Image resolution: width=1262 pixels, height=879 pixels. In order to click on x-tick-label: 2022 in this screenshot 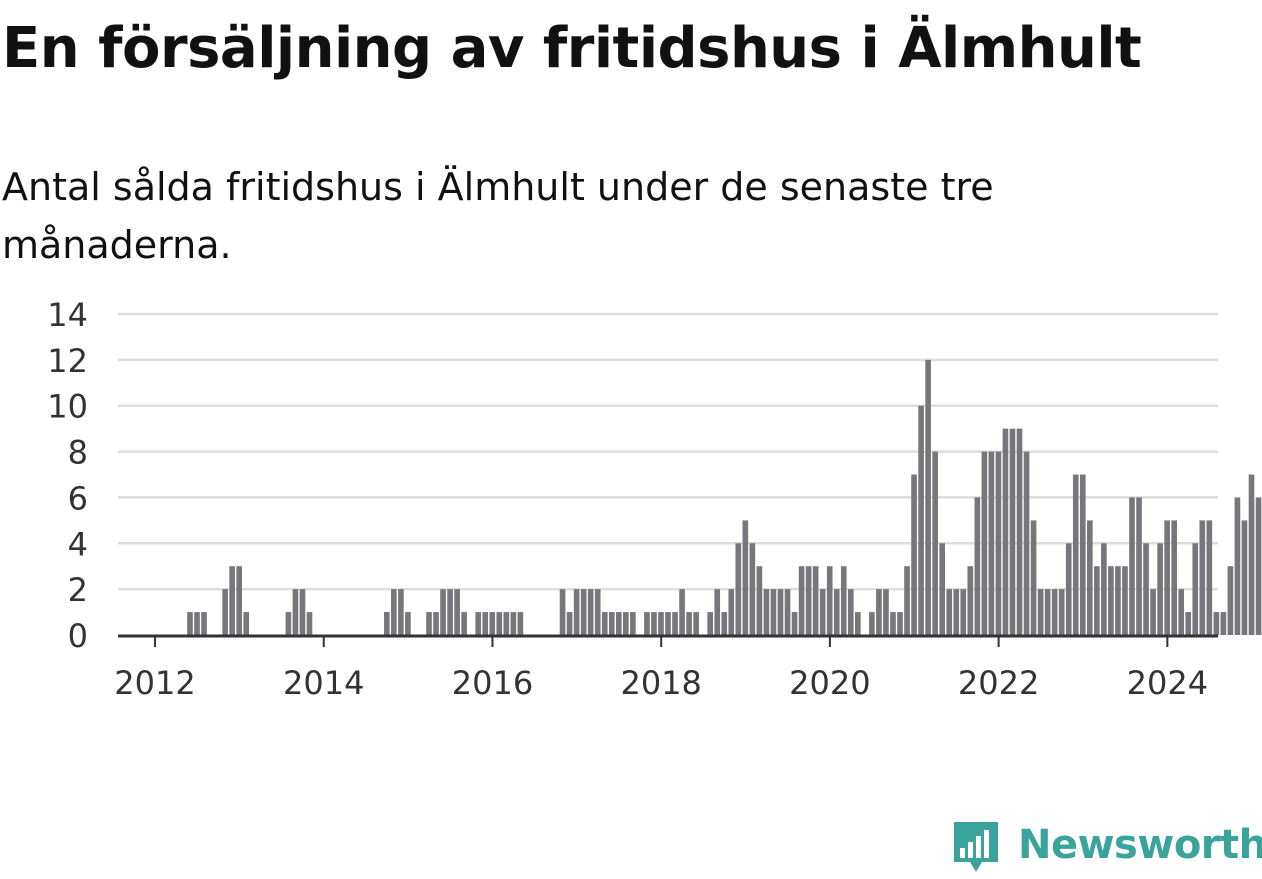, I will do `click(998, 683)`.